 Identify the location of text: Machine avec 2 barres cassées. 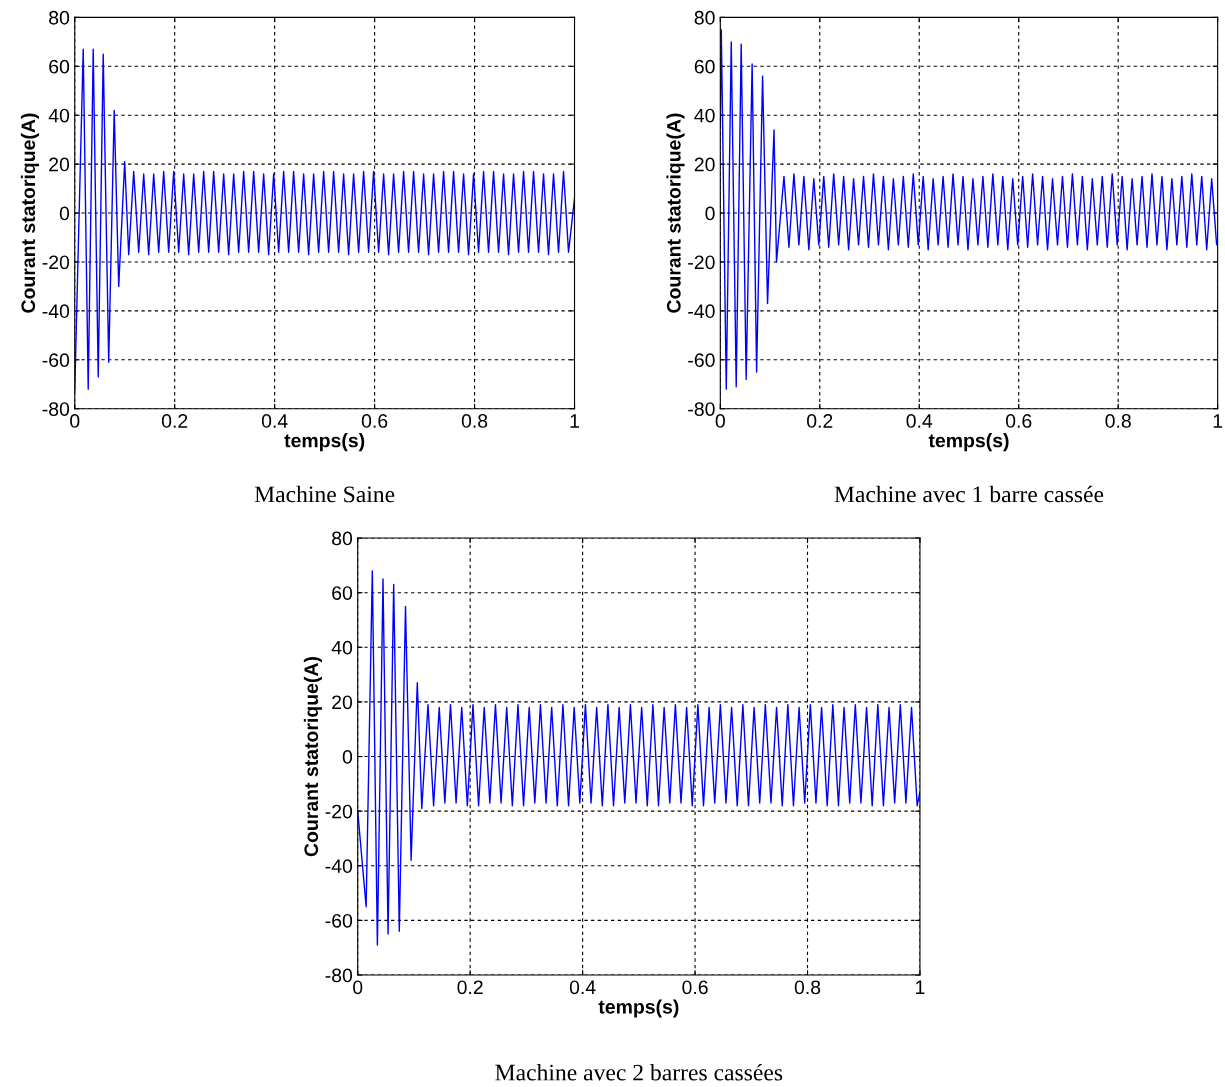
(639, 1072).